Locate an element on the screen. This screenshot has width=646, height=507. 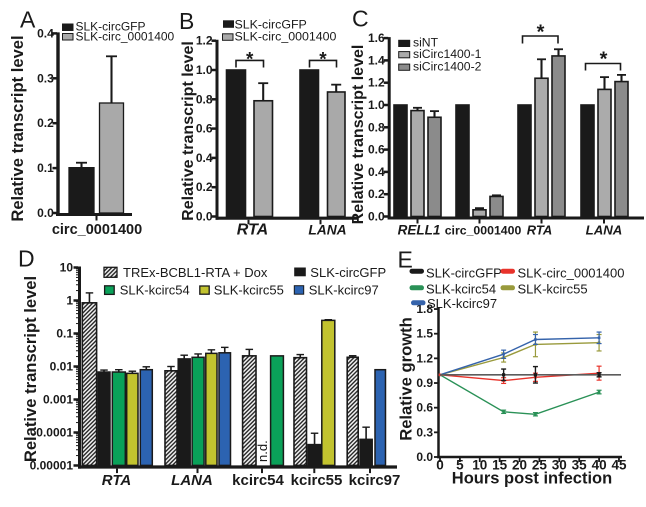
svg-text: 5 is located at coordinates (460, 465).